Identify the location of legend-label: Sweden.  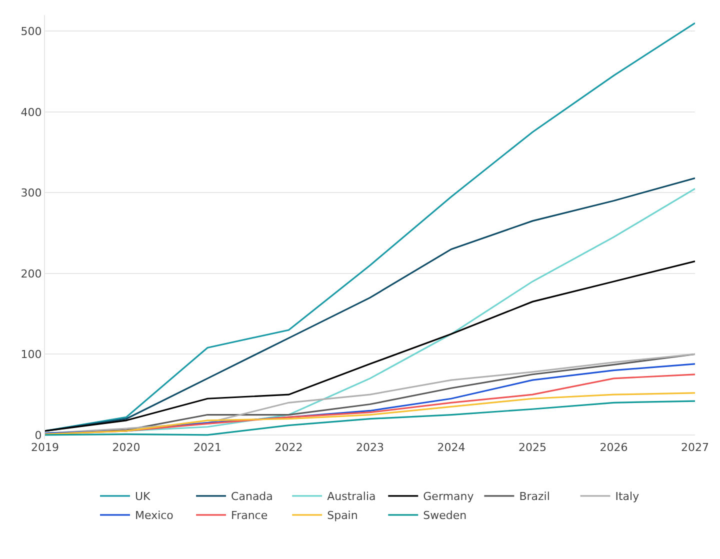
(445, 515).